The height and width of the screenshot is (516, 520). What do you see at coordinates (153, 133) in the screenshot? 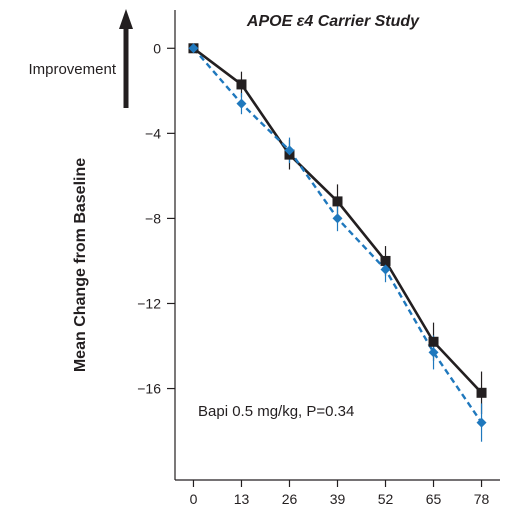
I see `y-tick-label: −4` at bounding box center [153, 133].